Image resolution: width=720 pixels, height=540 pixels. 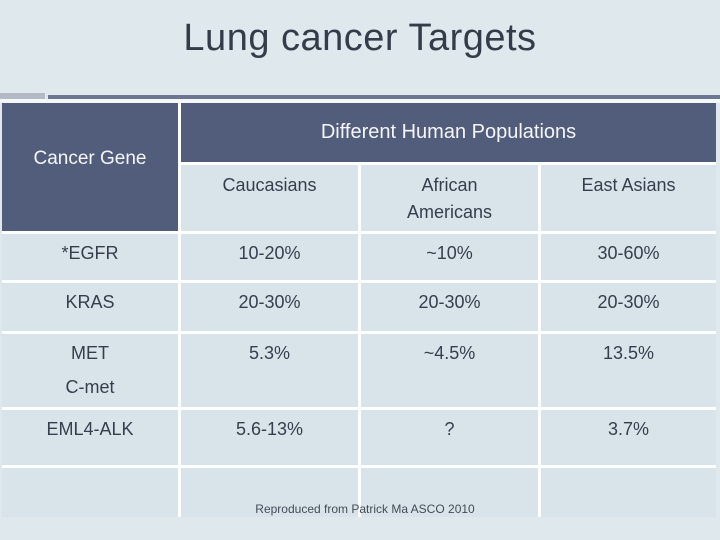 I want to click on group-header-populations: Different Human Populations, so click(x=448, y=132).